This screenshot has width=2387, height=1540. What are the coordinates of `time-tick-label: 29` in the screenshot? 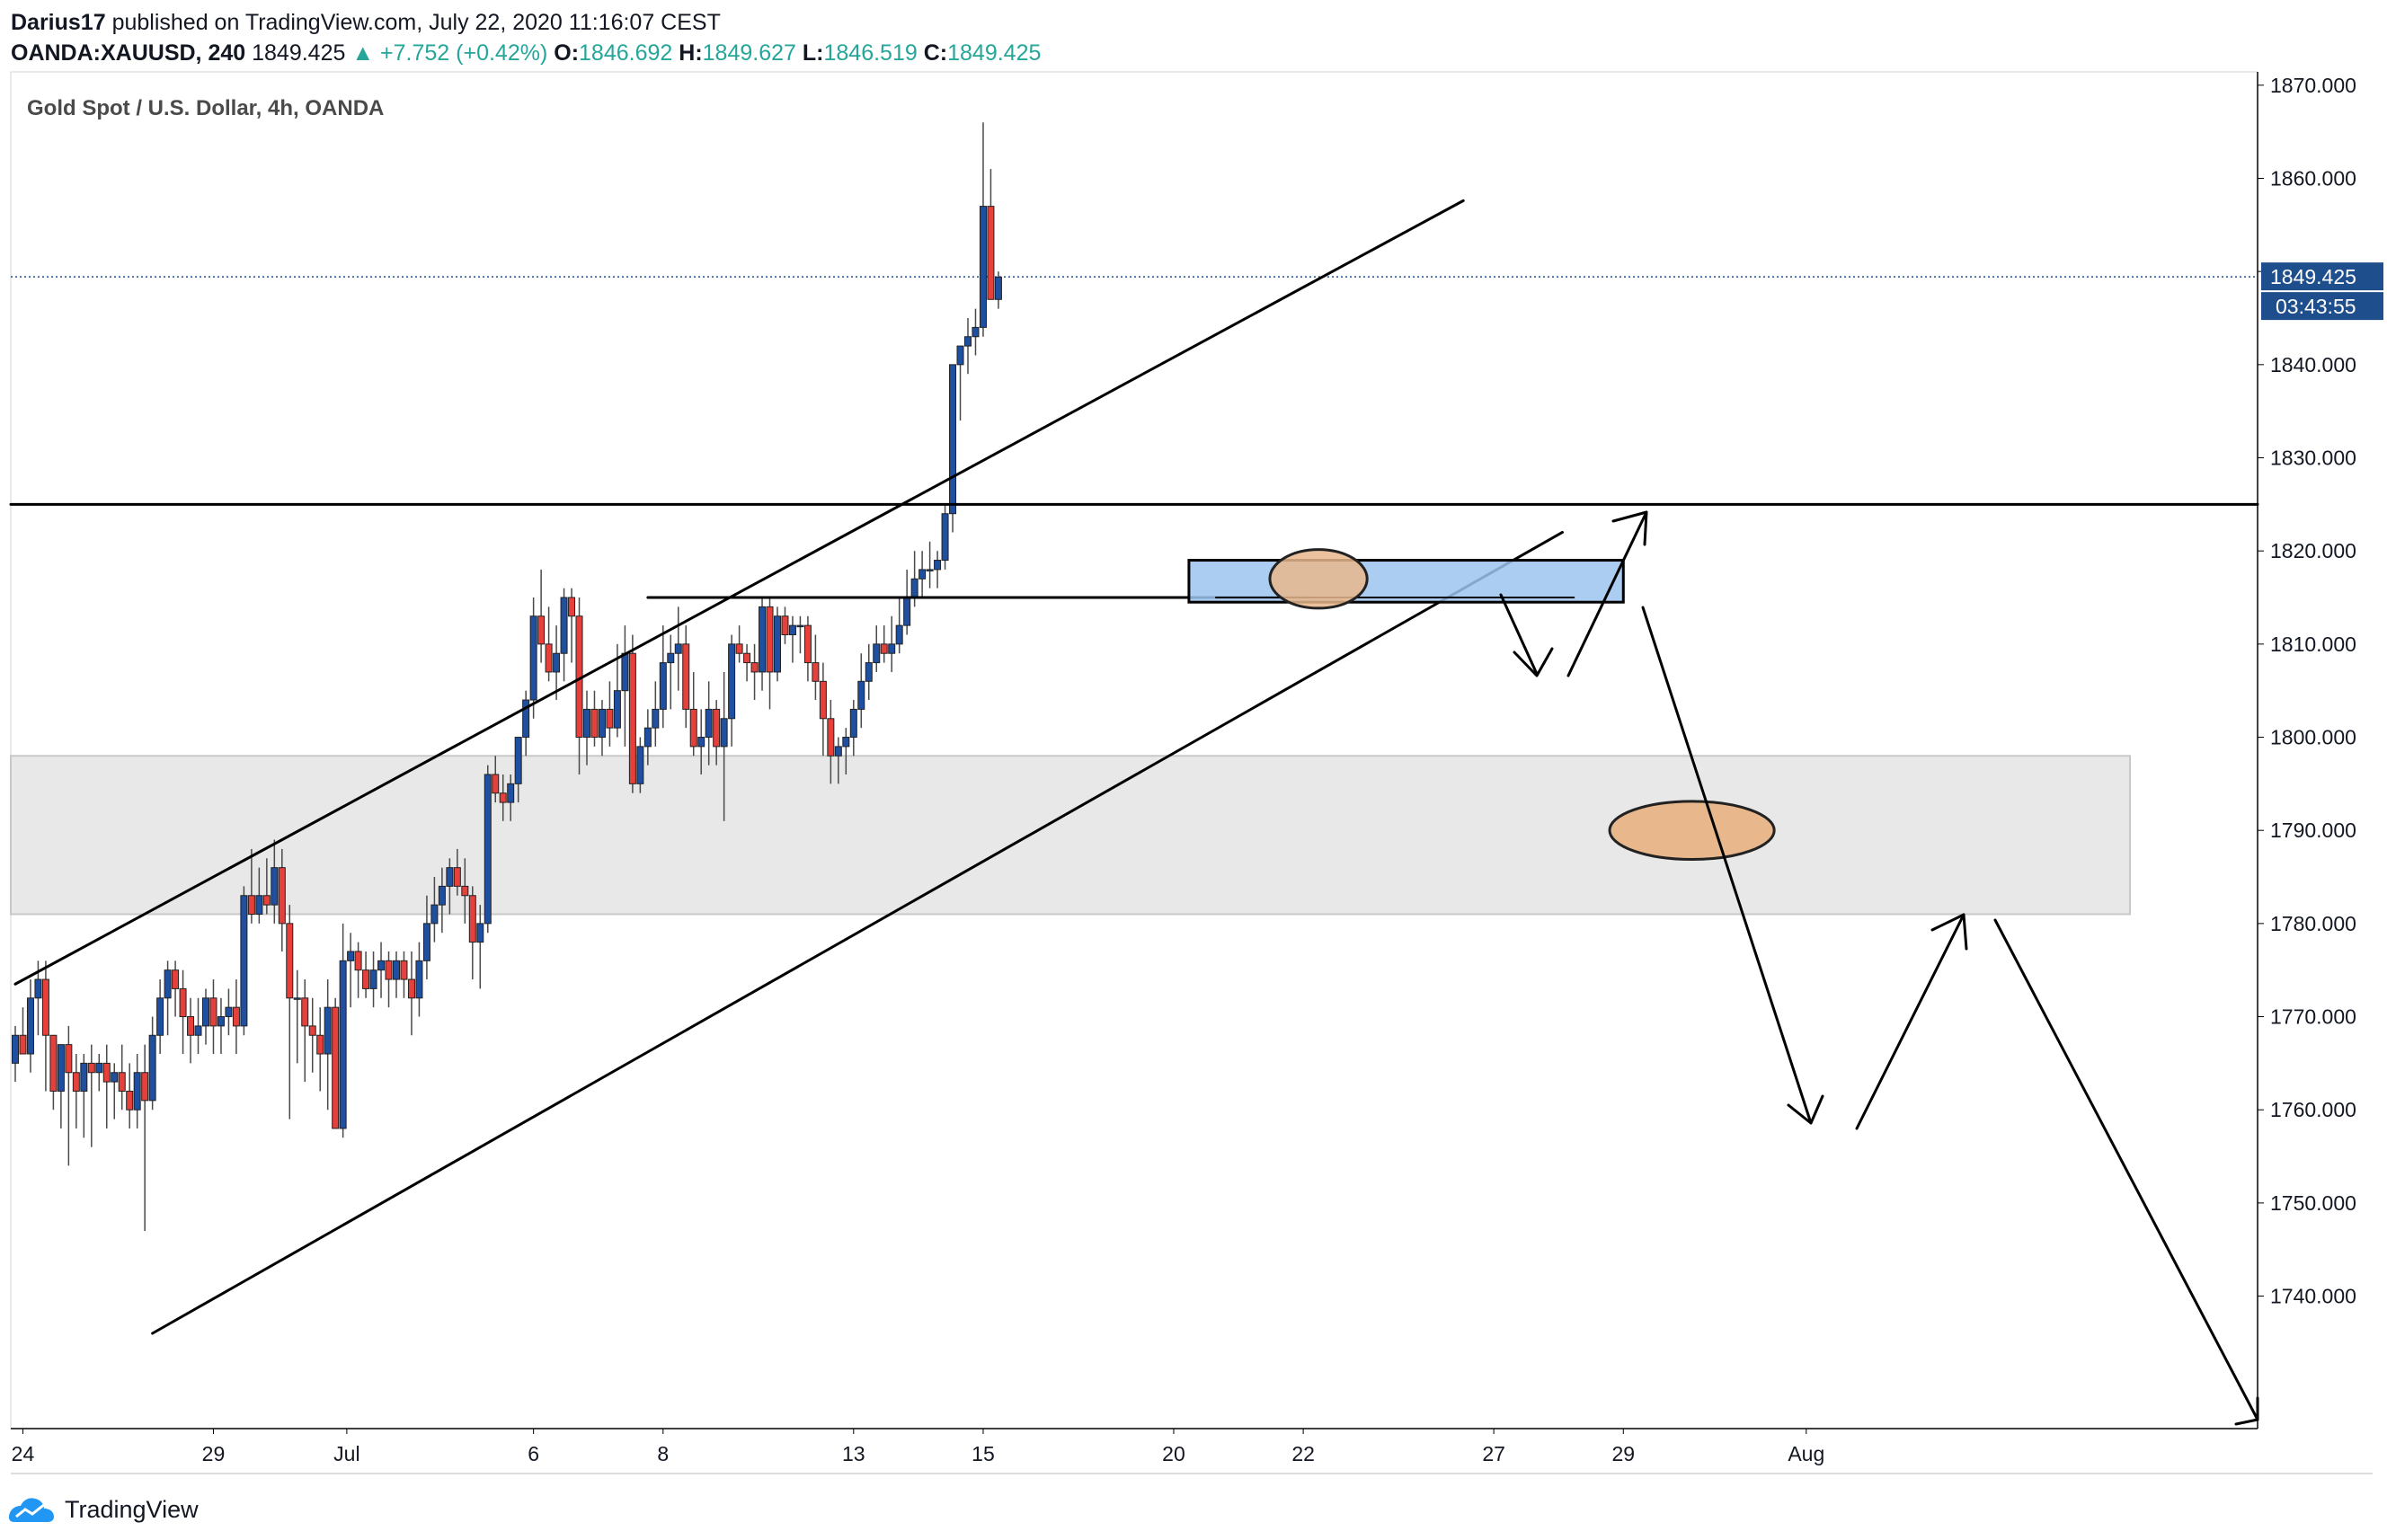 It's located at (1623, 1453).